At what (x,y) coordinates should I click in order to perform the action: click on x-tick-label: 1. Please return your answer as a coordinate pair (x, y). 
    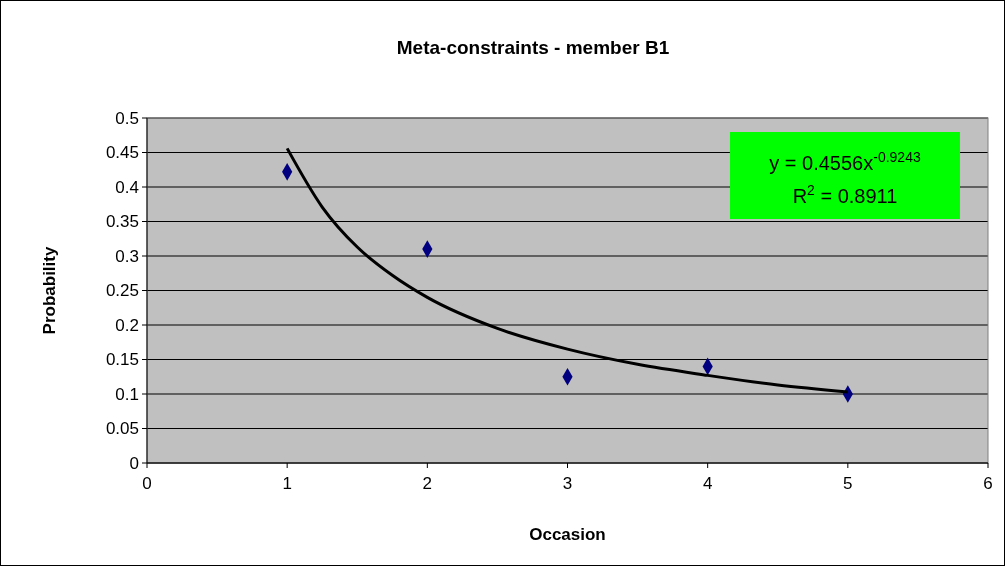
    Looking at the image, I should click on (287, 483).